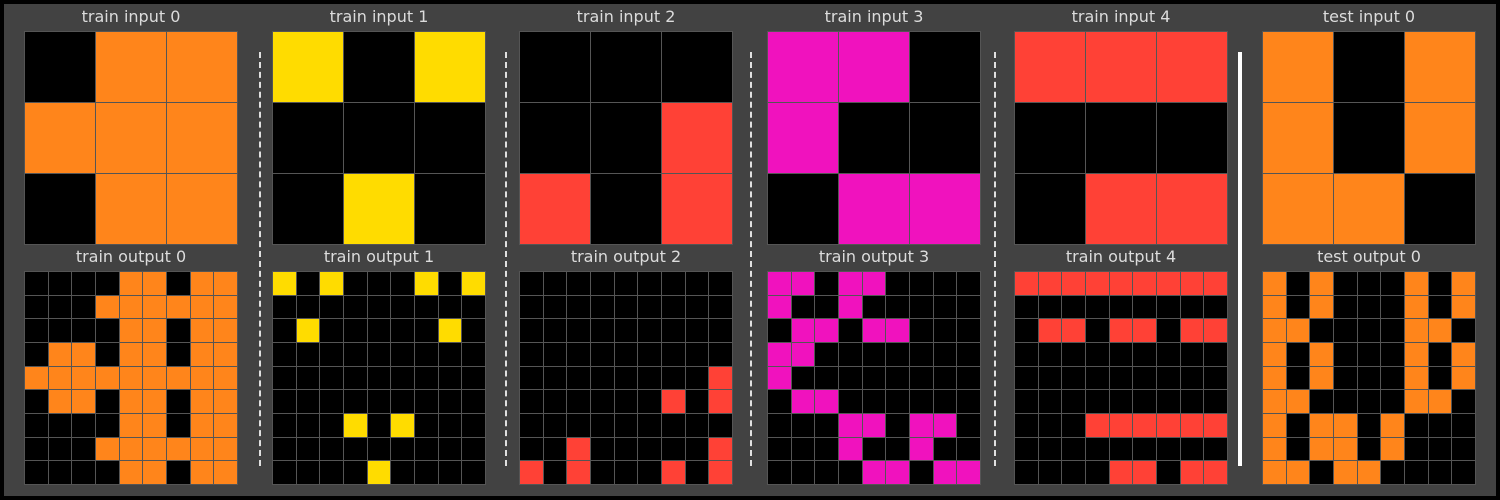 This screenshot has width=1500, height=500. I want to click on pair-divider, so click(506, 259).